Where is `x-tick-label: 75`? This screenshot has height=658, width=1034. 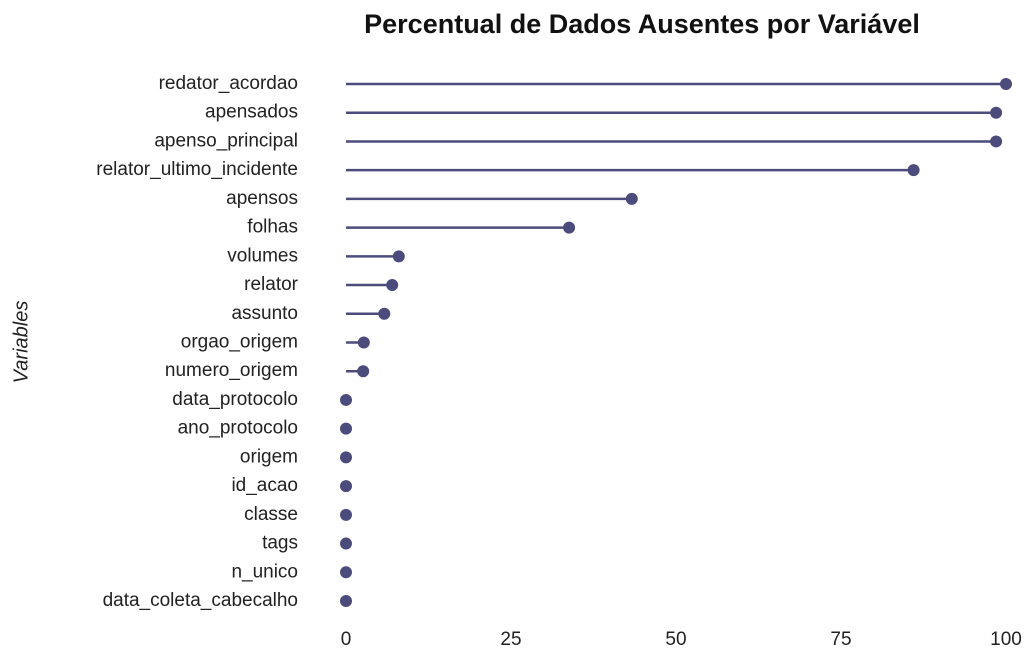
x-tick-label: 75 is located at coordinates (840, 639).